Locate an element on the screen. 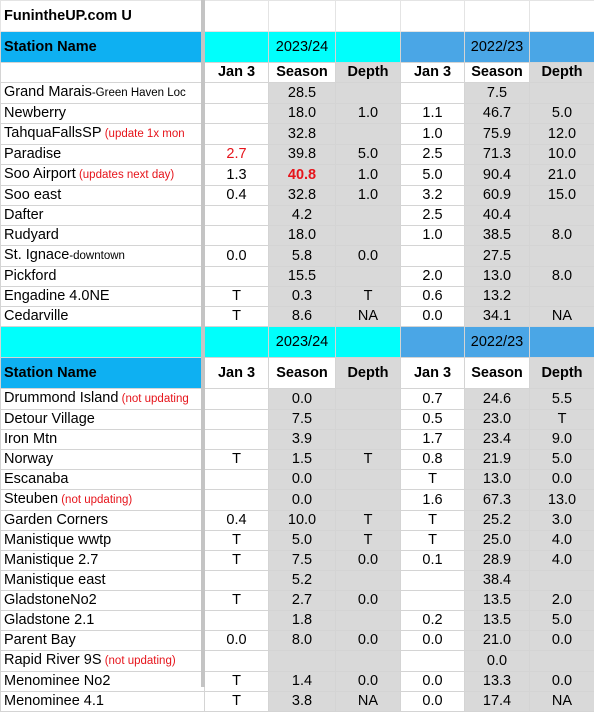 Image resolution: width=594 pixels, height=712 pixels. value-cell: 23.4 is located at coordinates (497, 440).